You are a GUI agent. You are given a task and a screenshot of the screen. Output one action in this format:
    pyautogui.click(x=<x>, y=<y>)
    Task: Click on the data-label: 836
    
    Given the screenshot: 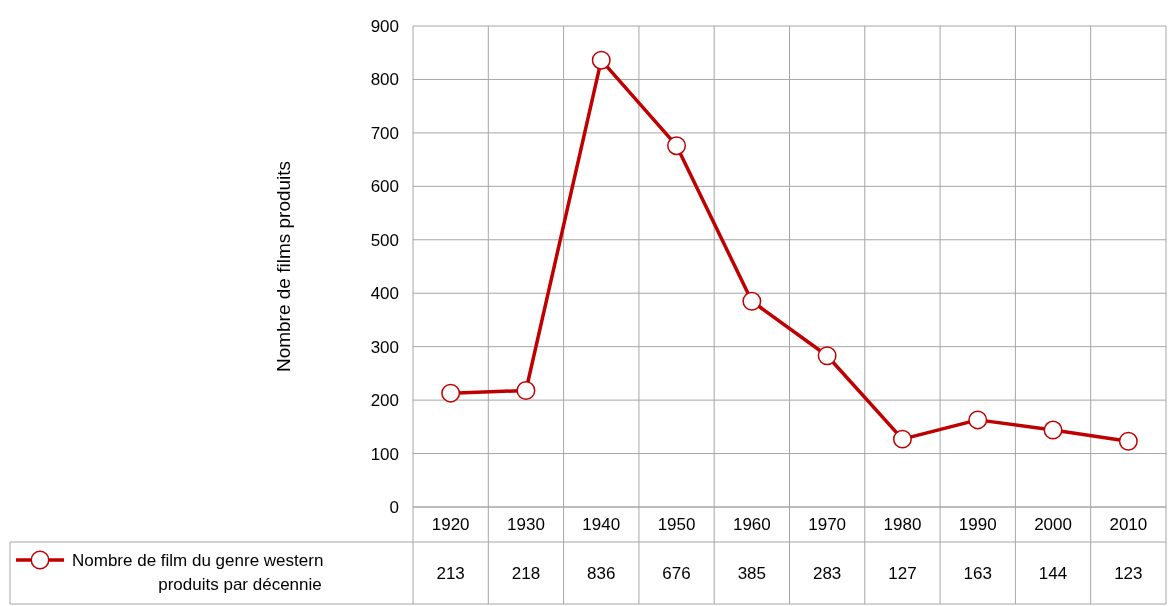 What is the action you would take?
    pyautogui.click(x=601, y=573)
    